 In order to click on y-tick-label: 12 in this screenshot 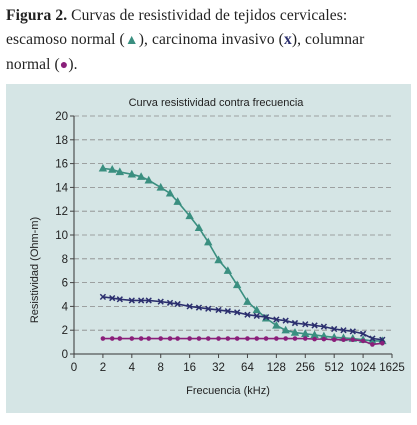, I will do `click(61, 212)`.